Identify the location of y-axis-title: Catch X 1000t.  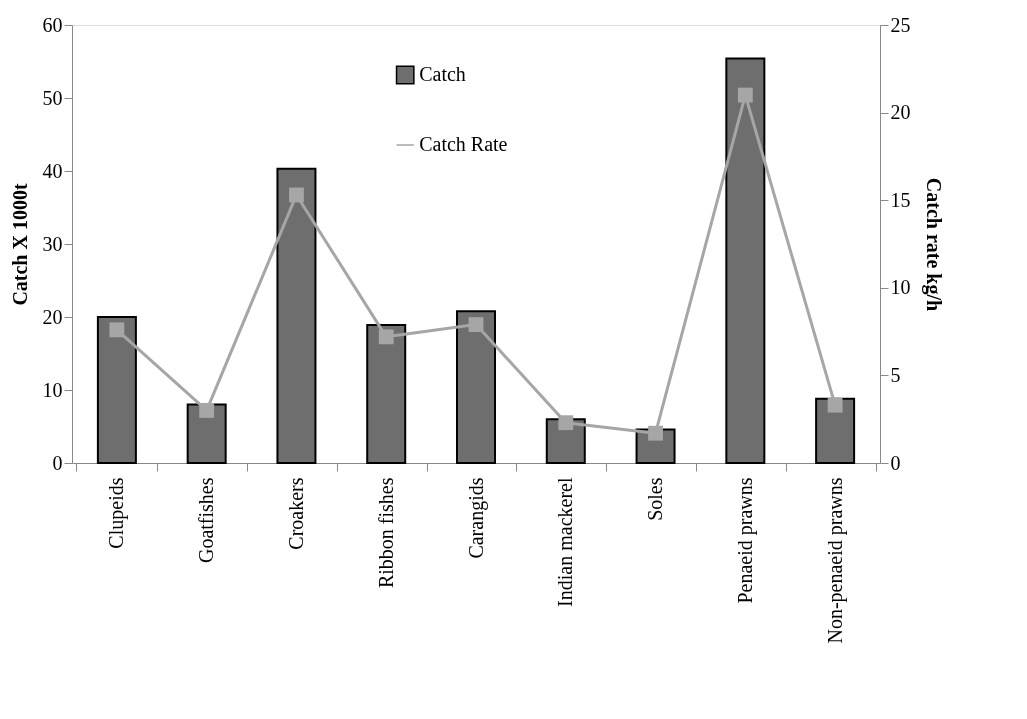
(19, 244).